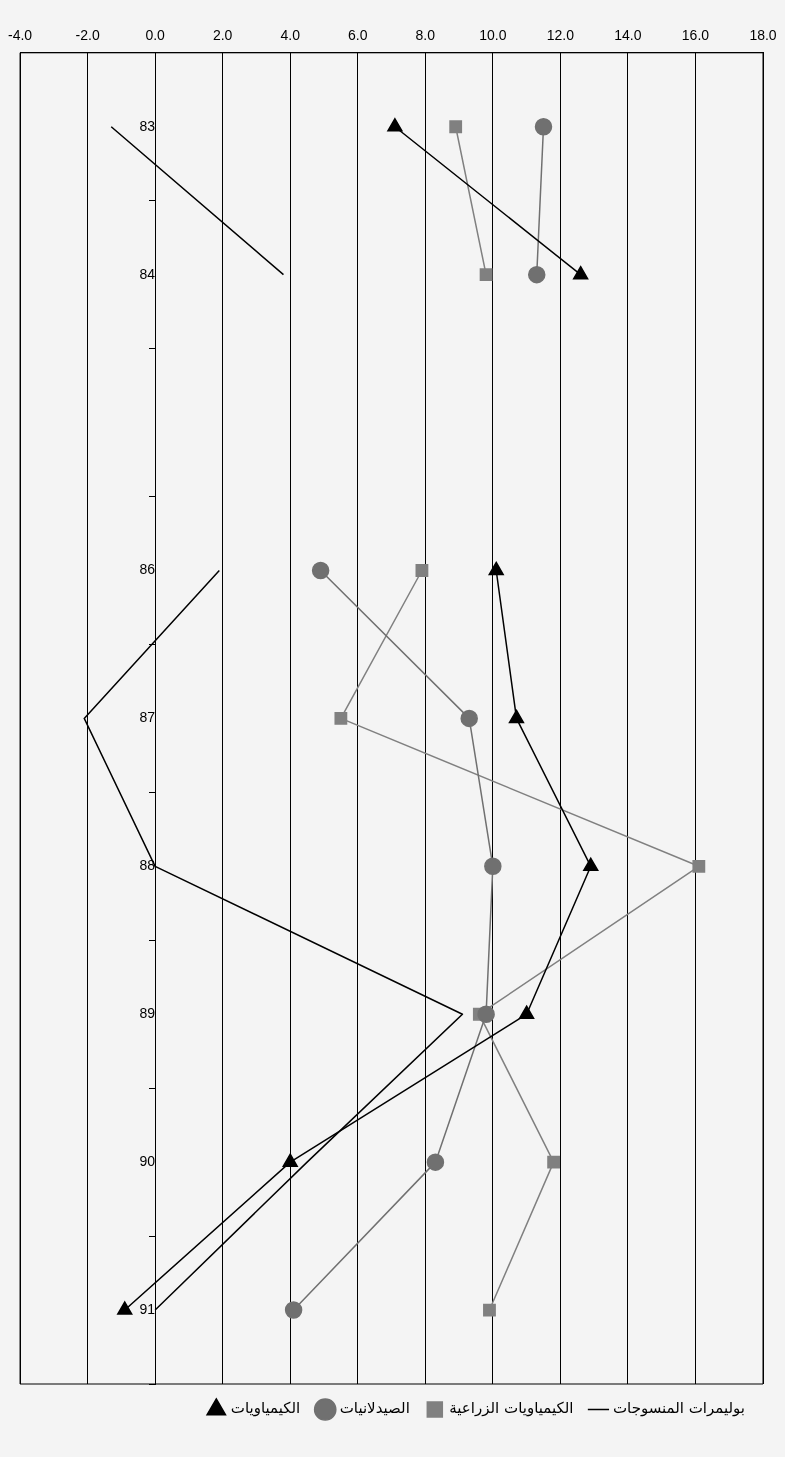 The height and width of the screenshot is (1457, 785). What do you see at coordinates (155, 35) in the screenshot?
I see `x-tick-label: 0.0` at bounding box center [155, 35].